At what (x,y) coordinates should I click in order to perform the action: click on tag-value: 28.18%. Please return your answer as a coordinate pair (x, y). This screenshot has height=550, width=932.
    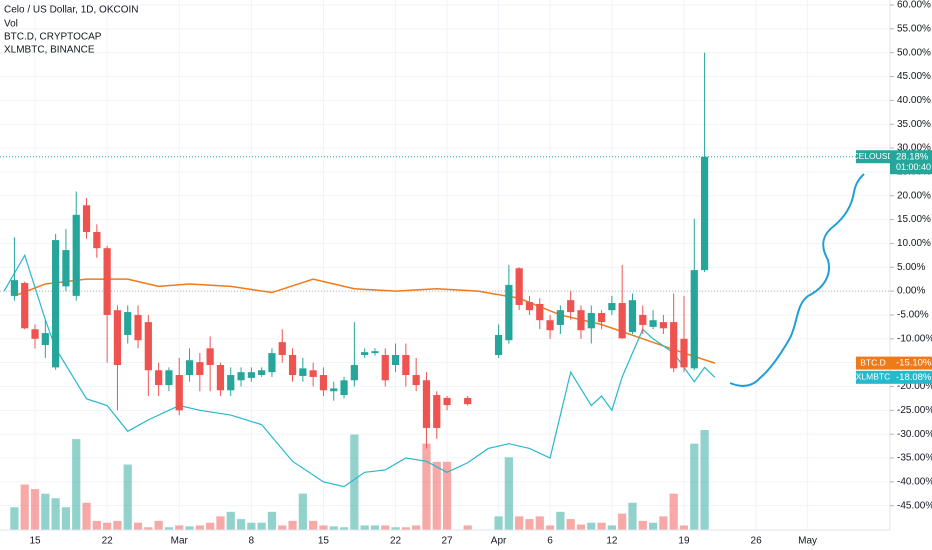
    Looking at the image, I should click on (912, 156).